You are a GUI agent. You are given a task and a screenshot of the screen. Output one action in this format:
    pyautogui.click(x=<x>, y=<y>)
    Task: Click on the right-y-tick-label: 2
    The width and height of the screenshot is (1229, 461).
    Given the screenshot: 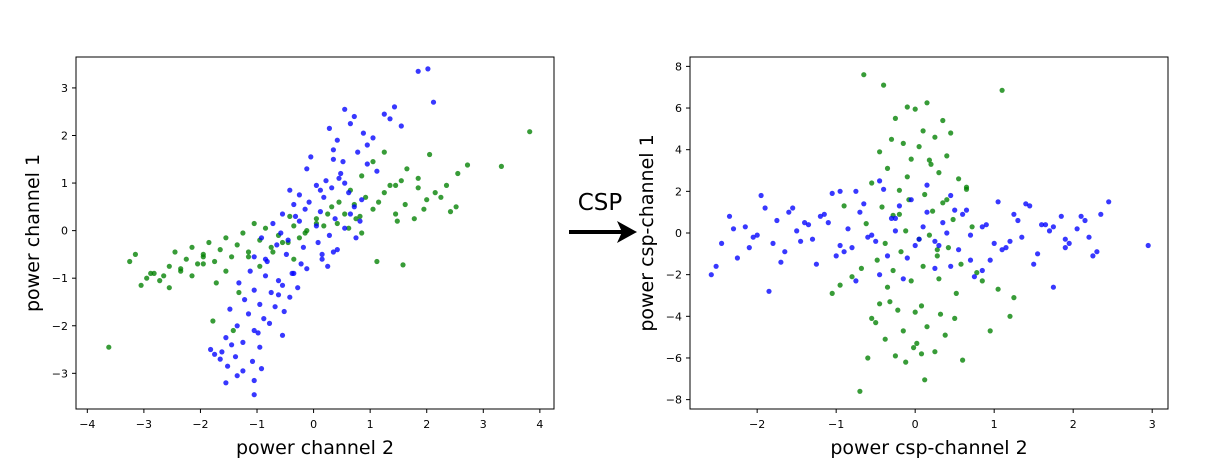 What is the action you would take?
    pyautogui.click(x=678, y=191)
    